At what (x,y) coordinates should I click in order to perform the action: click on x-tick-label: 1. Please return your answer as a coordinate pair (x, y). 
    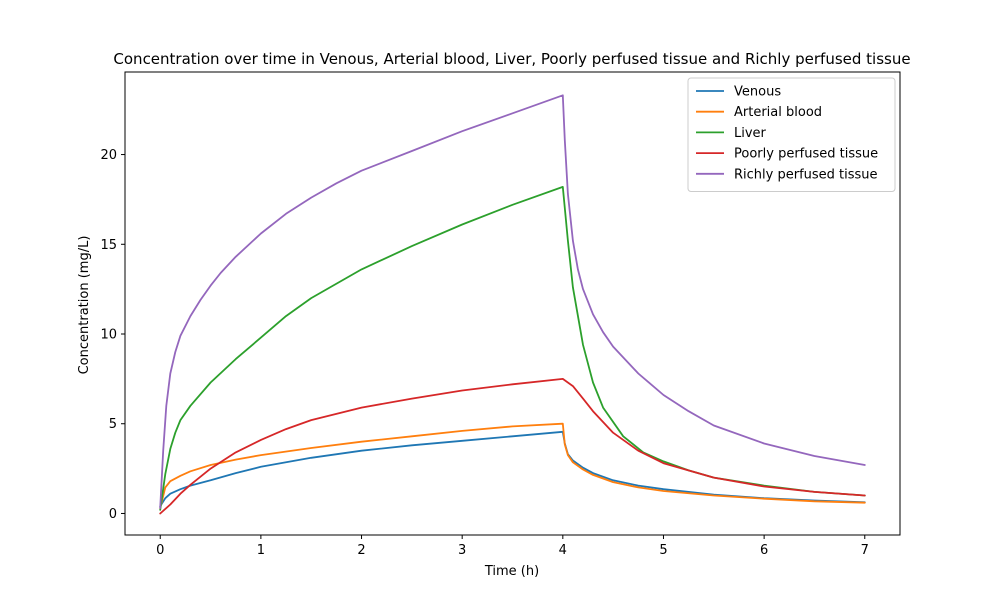
    Looking at the image, I should click on (261, 550).